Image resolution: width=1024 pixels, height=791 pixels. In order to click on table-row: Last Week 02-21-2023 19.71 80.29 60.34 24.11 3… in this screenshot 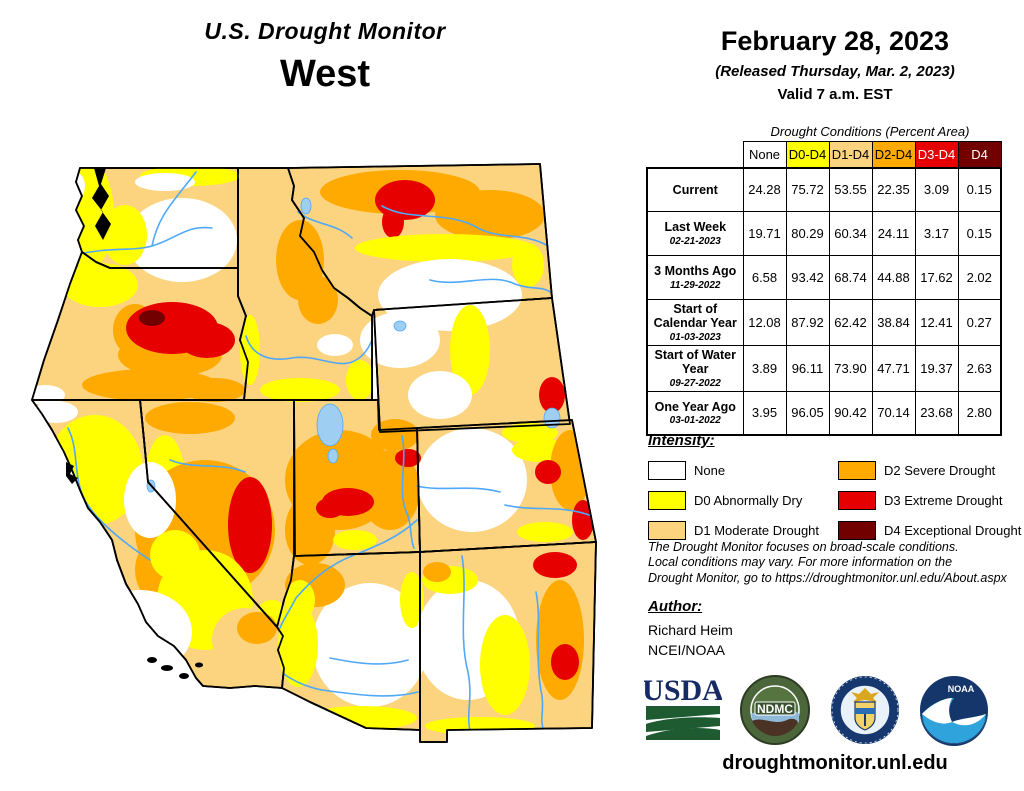, I will do `click(824, 233)`.